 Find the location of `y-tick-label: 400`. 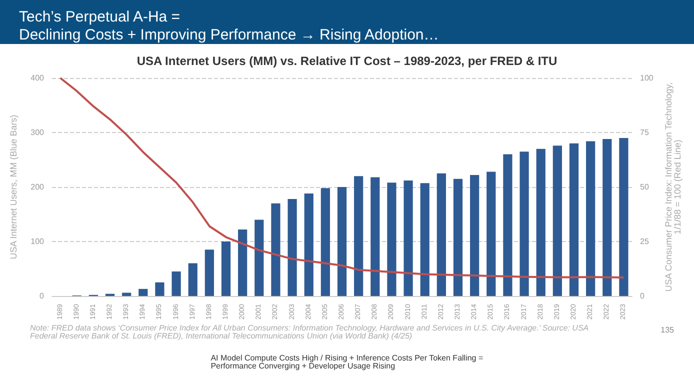

y-tick-label: 400 is located at coordinates (37, 78).